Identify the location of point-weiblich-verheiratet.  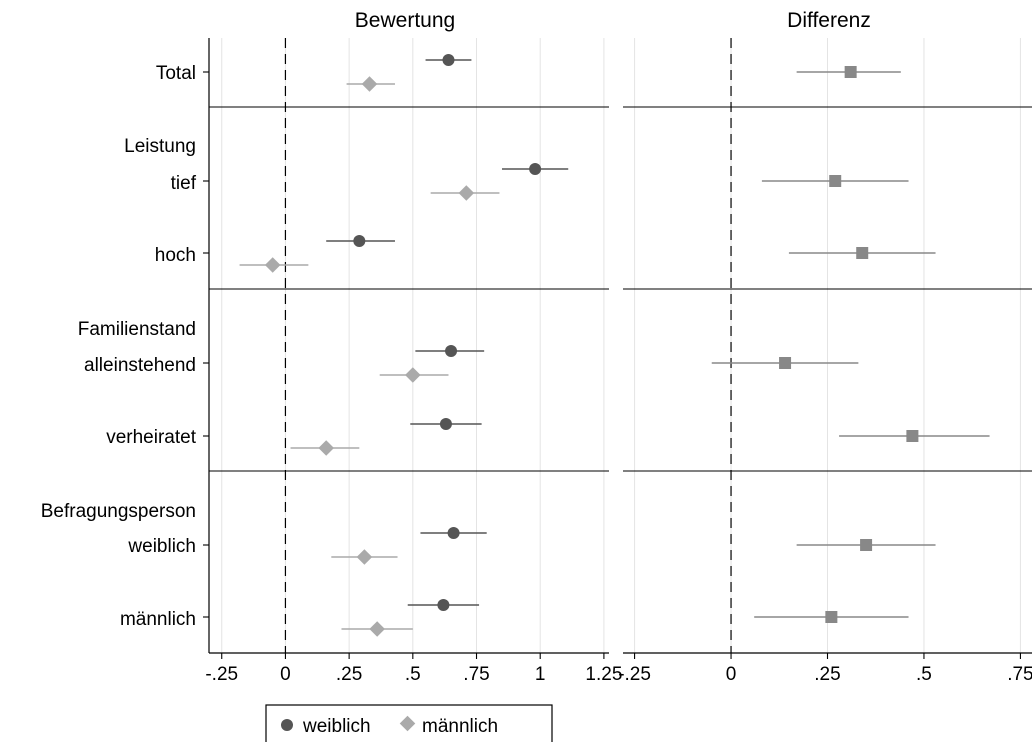
(445, 424).